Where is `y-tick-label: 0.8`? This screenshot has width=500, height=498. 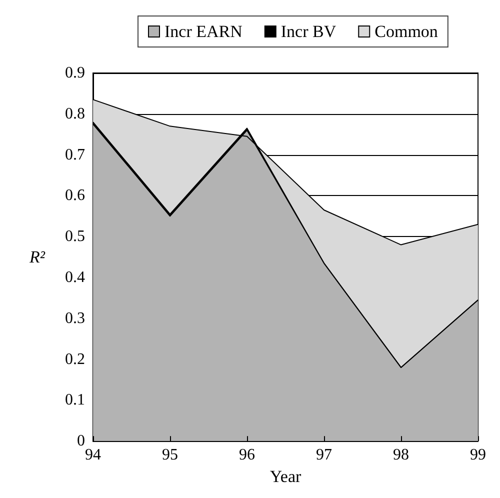
y-tick-label: 0.8 is located at coordinates (75, 113).